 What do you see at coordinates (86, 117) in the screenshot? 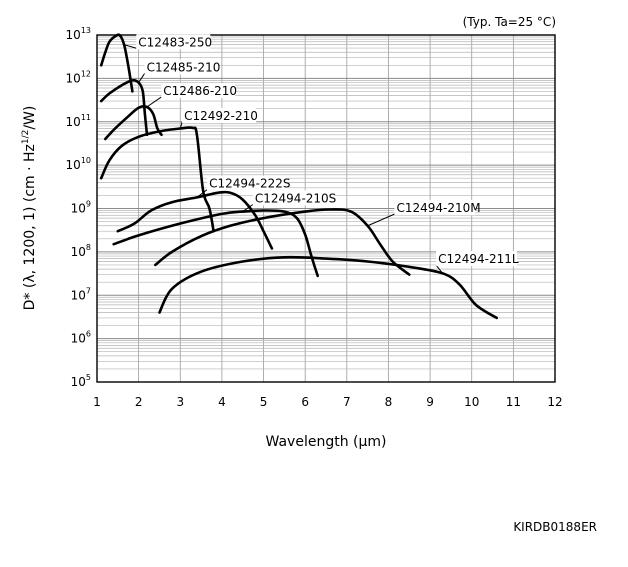
I see `y-tick-exponent: 11` at bounding box center [86, 117].